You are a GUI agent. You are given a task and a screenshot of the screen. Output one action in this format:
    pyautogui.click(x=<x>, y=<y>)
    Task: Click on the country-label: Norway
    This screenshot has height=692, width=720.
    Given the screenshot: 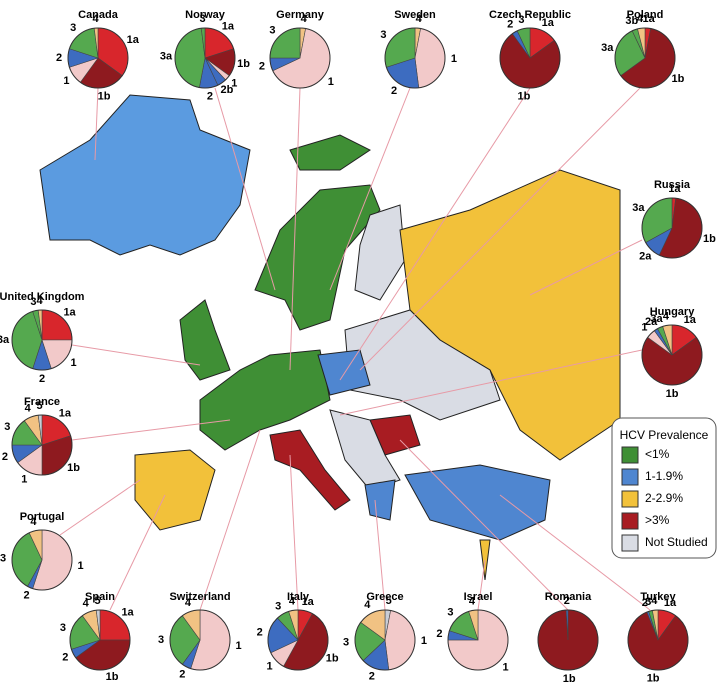 What is the action you would take?
    pyautogui.click(x=205, y=15)
    